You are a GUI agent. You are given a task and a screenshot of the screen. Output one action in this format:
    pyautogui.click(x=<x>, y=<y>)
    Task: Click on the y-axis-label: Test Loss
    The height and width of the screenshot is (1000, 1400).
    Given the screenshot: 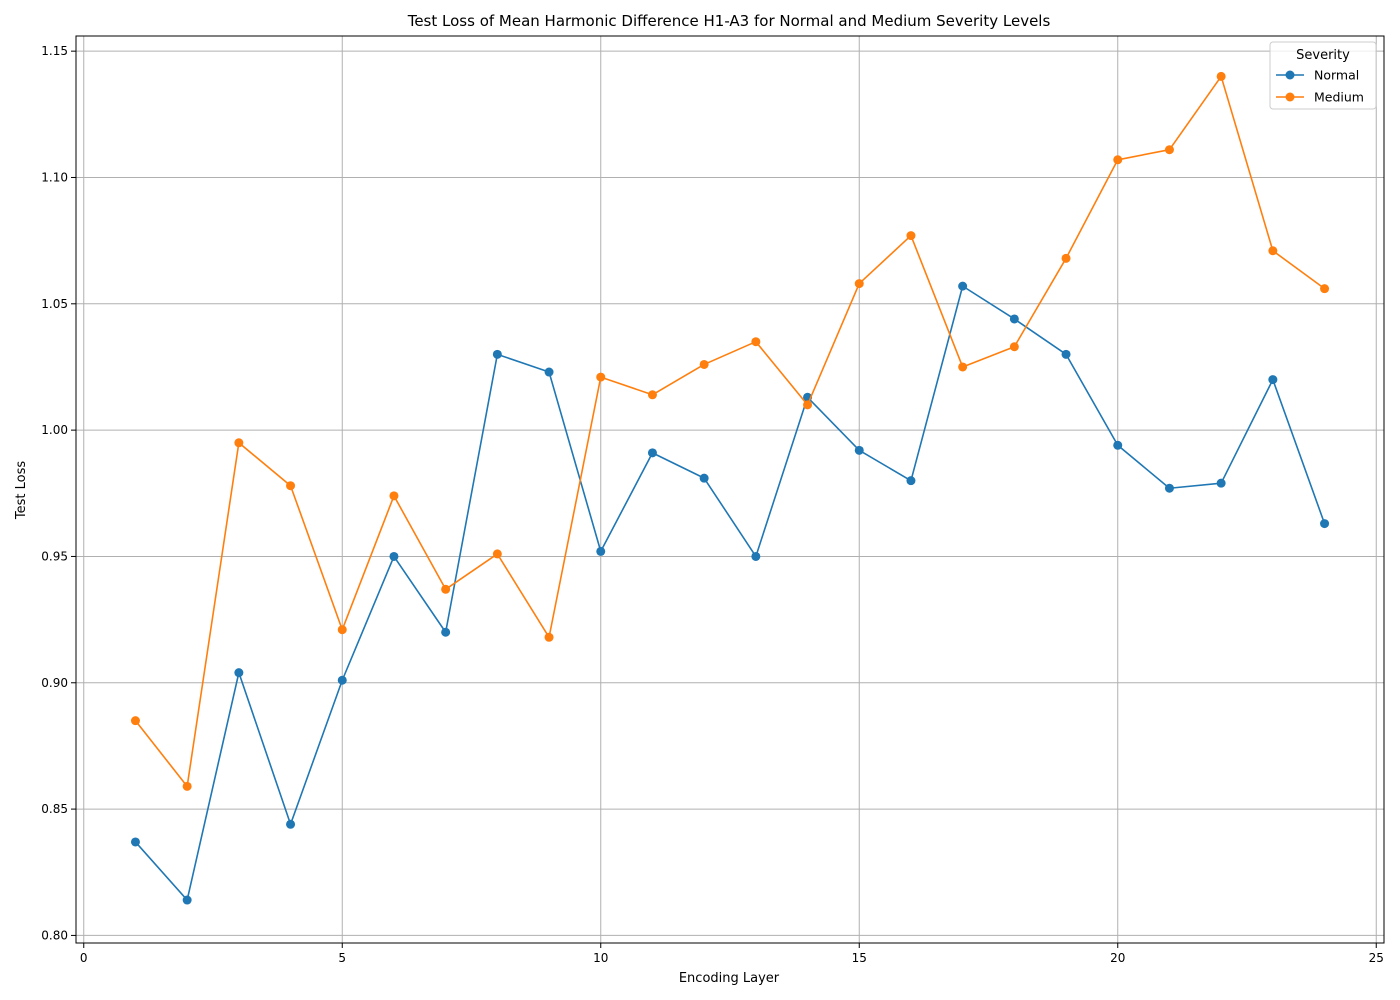 What is the action you would take?
    pyautogui.click(x=21, y=490)
    